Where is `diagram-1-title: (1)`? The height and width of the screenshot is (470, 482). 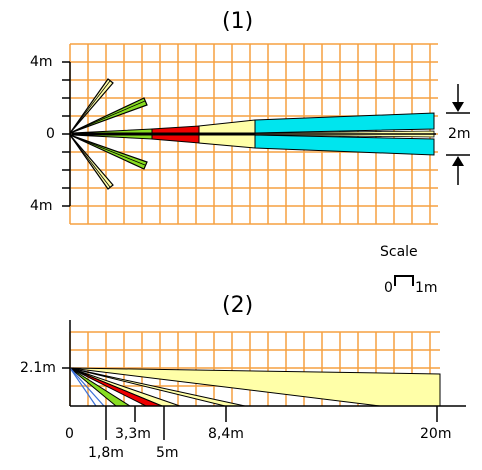 diagram-1-title: (1) is located at coordinates (238, 21).